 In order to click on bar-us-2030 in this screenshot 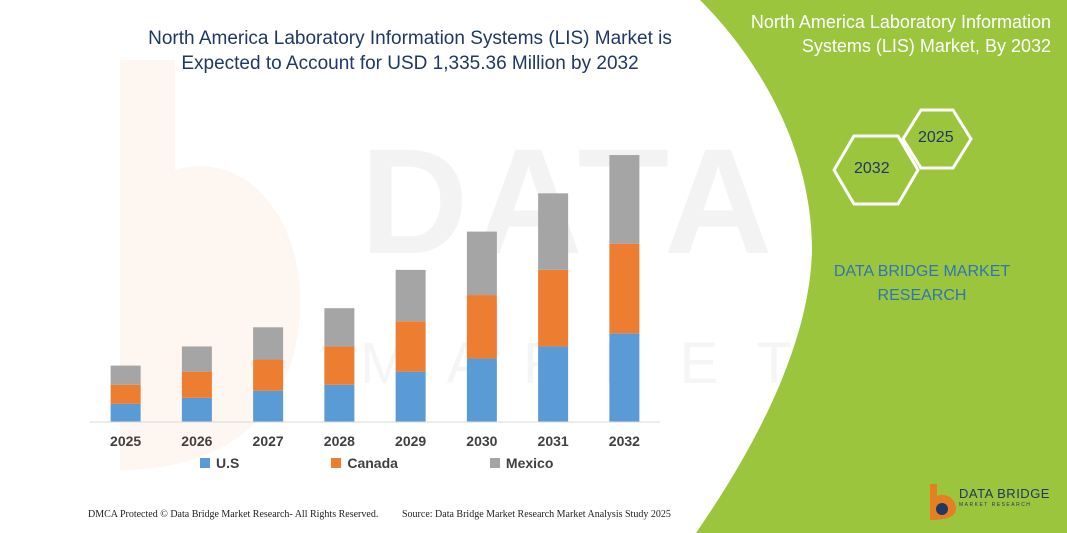, I will do `click(481, 390)`.